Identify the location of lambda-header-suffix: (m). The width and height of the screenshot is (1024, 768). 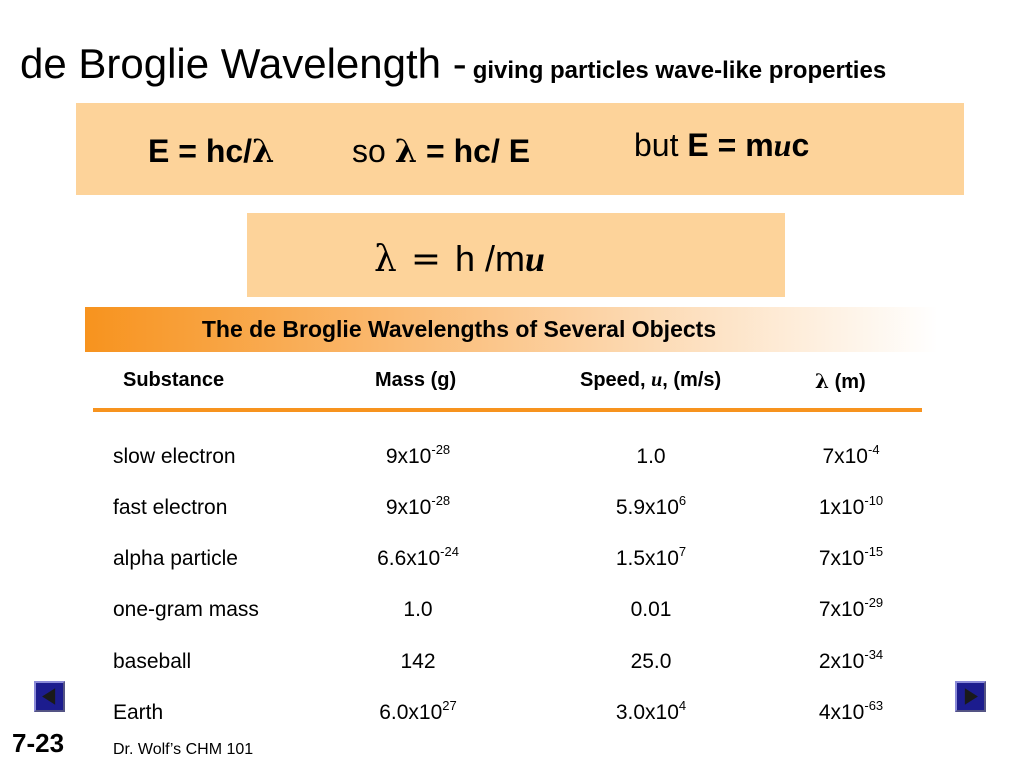
(850, 382).